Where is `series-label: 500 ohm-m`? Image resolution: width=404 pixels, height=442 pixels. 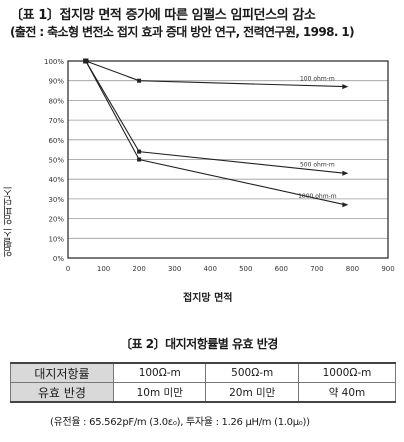 series-label: 500 ohm-m is located at coordinates (317, 164).